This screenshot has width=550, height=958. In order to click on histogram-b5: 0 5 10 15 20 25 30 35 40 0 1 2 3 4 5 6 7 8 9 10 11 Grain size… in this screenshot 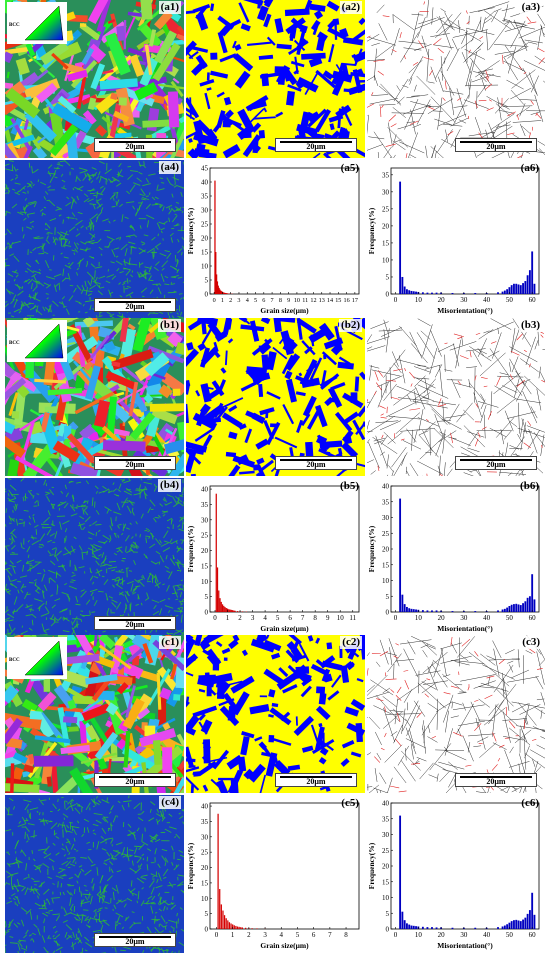, I will do `click(275, 557)`.